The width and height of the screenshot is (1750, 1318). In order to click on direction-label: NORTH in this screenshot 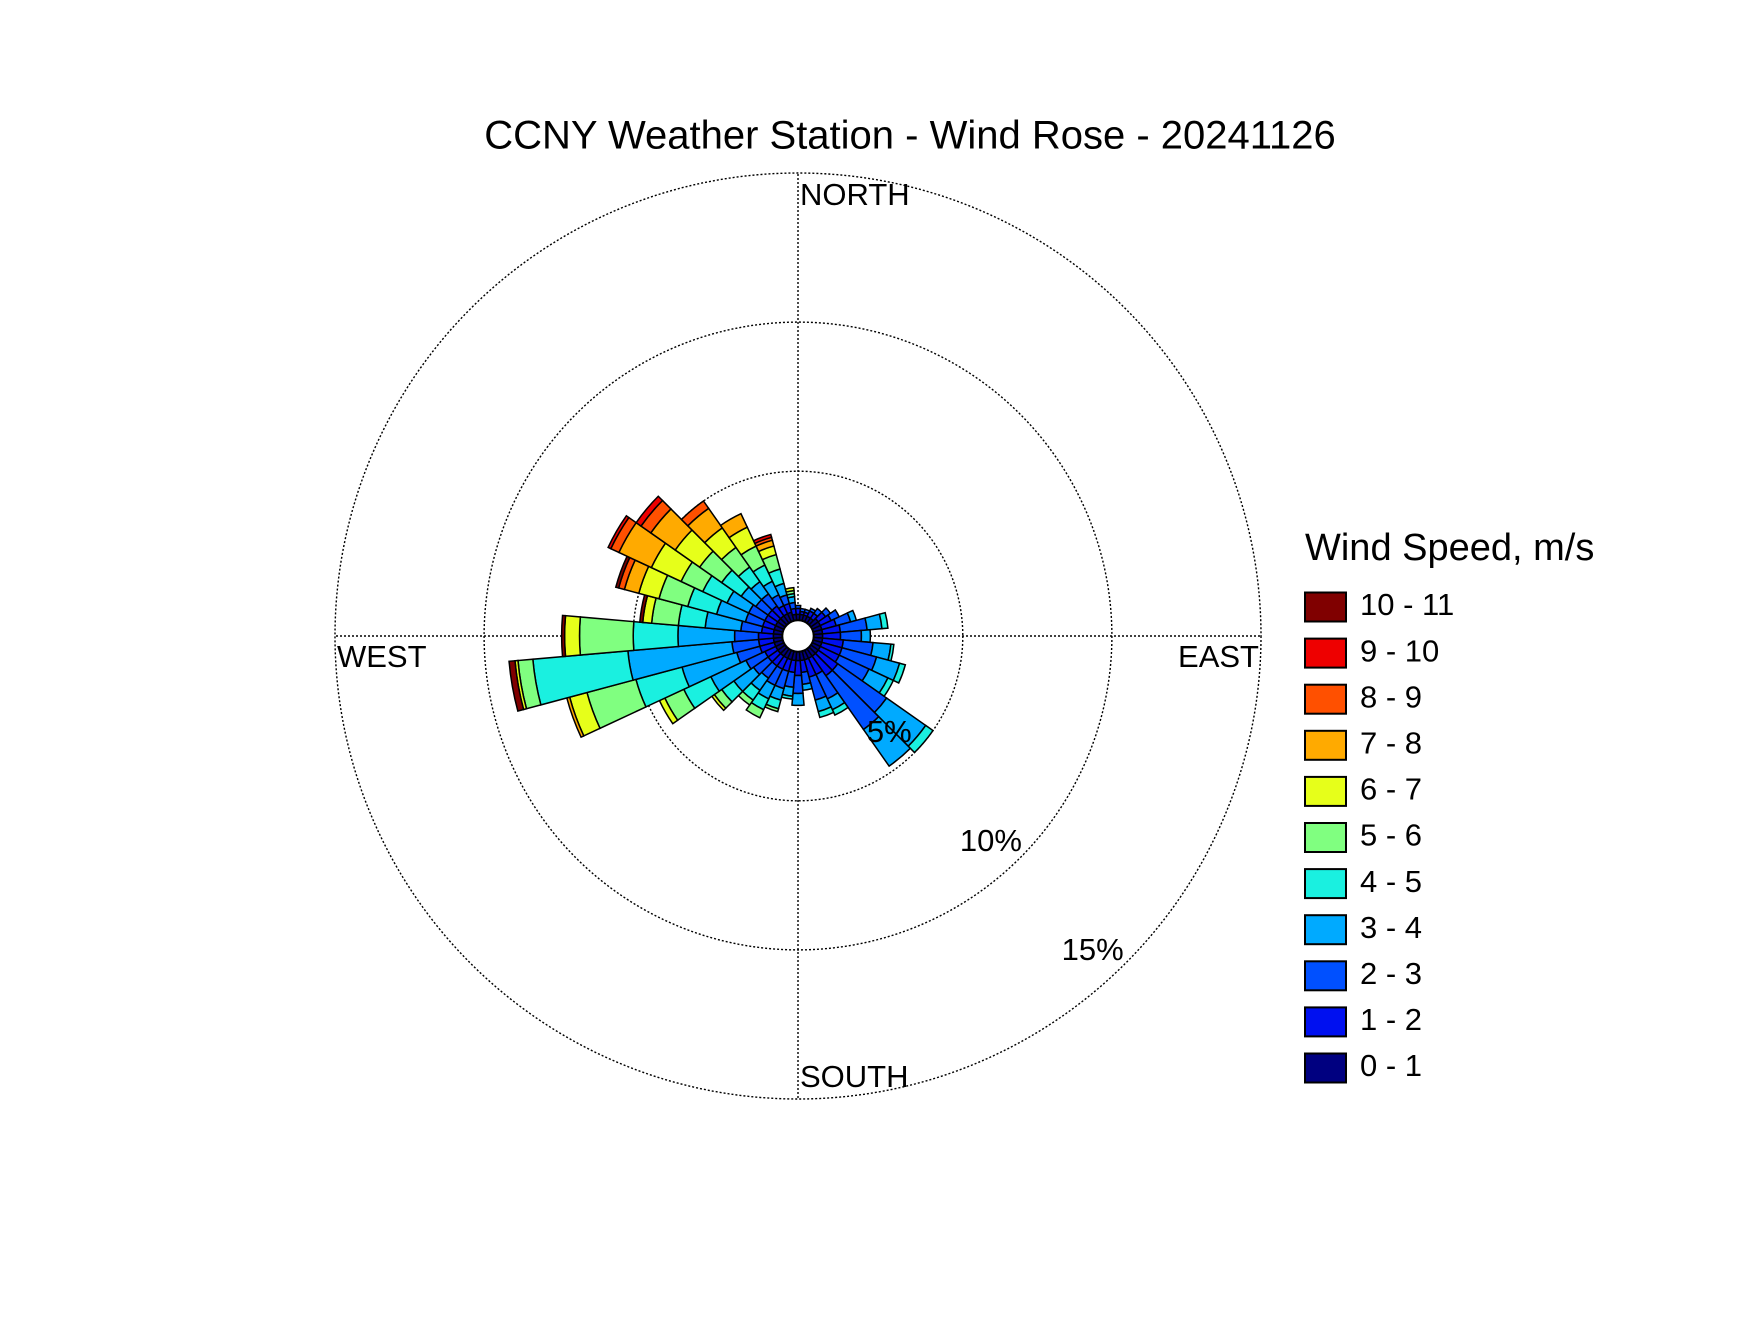, I will do `click(855, 194)`.